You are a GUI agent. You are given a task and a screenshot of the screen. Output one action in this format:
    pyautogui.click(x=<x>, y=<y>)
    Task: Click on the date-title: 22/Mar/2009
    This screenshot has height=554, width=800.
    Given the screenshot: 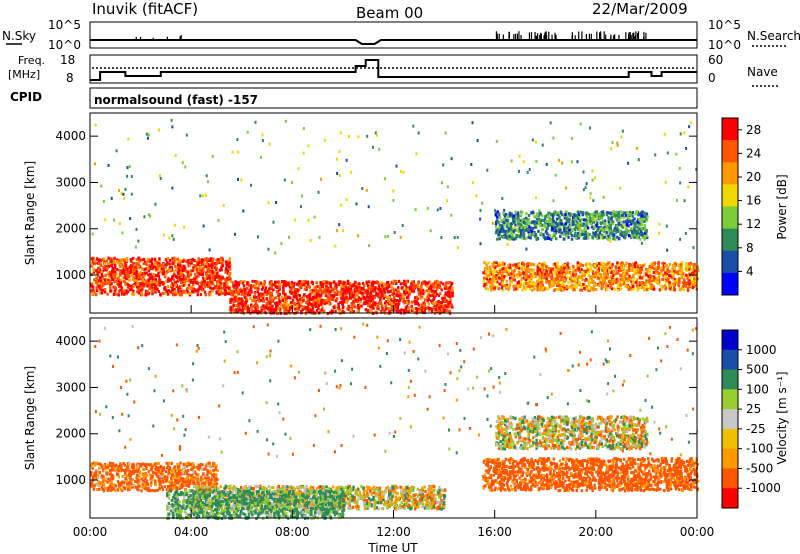 What is the action you would take?
    pyautogui.click(x=640, y=9)
    